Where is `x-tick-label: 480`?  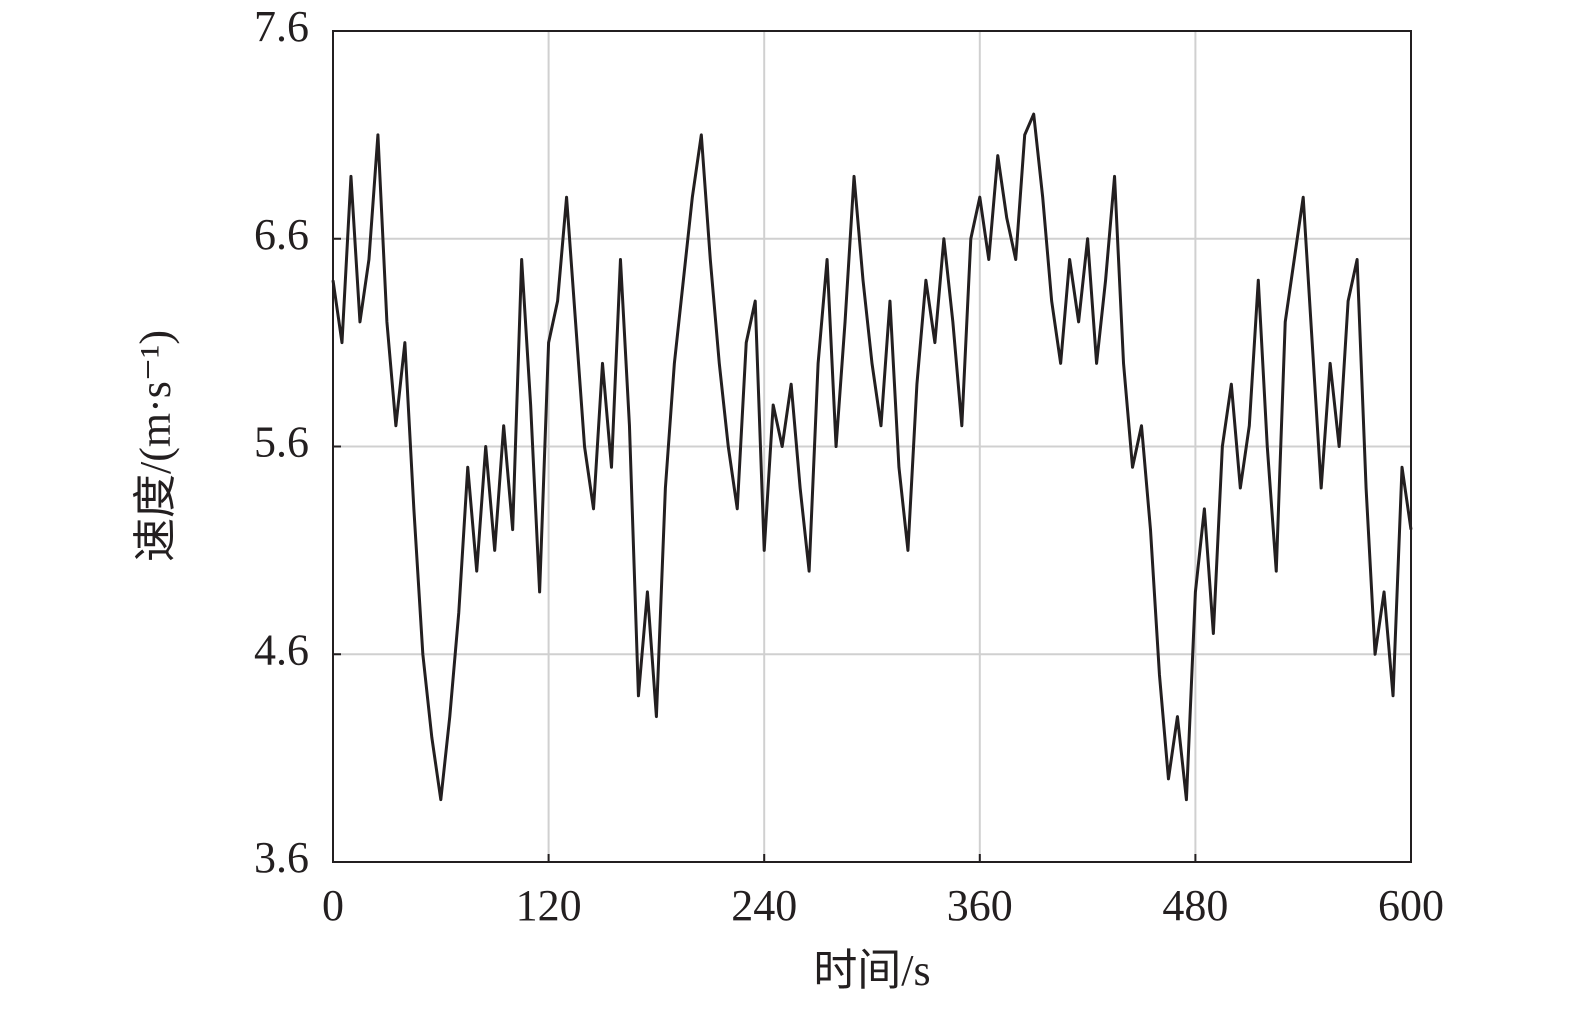 x-tick-label: 480 is located at coordinates (1195, 905).